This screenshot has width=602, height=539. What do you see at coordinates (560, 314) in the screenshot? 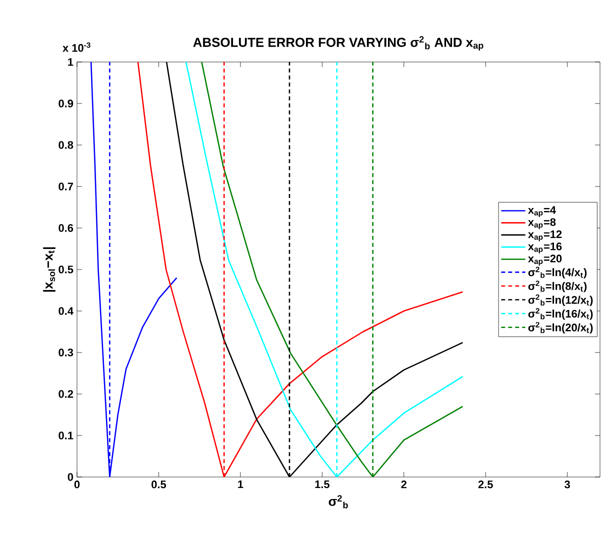
I see `legend-label: σ$^{2}$$_{b}$=ln(16/x$_{t}$)` at bounding box center [560, 314].